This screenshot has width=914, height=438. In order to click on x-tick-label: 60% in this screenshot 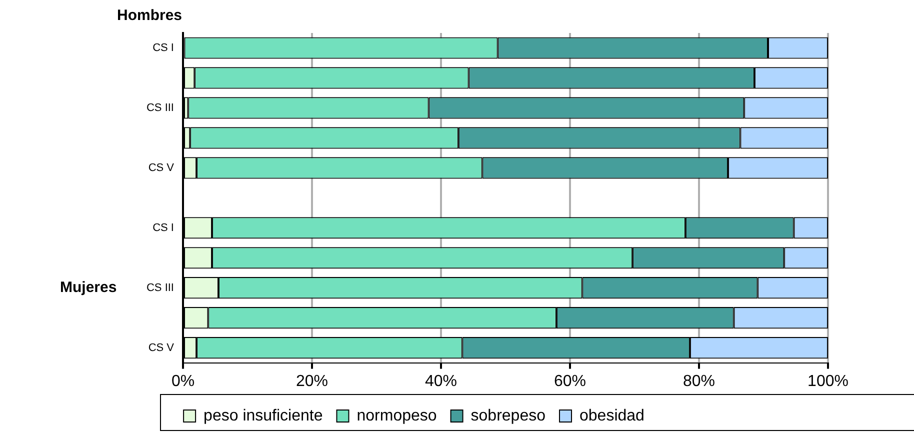, I will do `click(570, 381)`.